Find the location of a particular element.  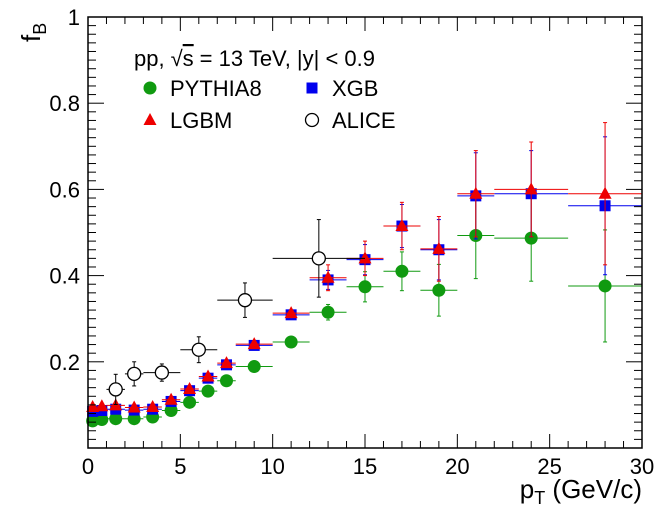

x-tick-label-0: 0 is located at coordinates (88, 466).